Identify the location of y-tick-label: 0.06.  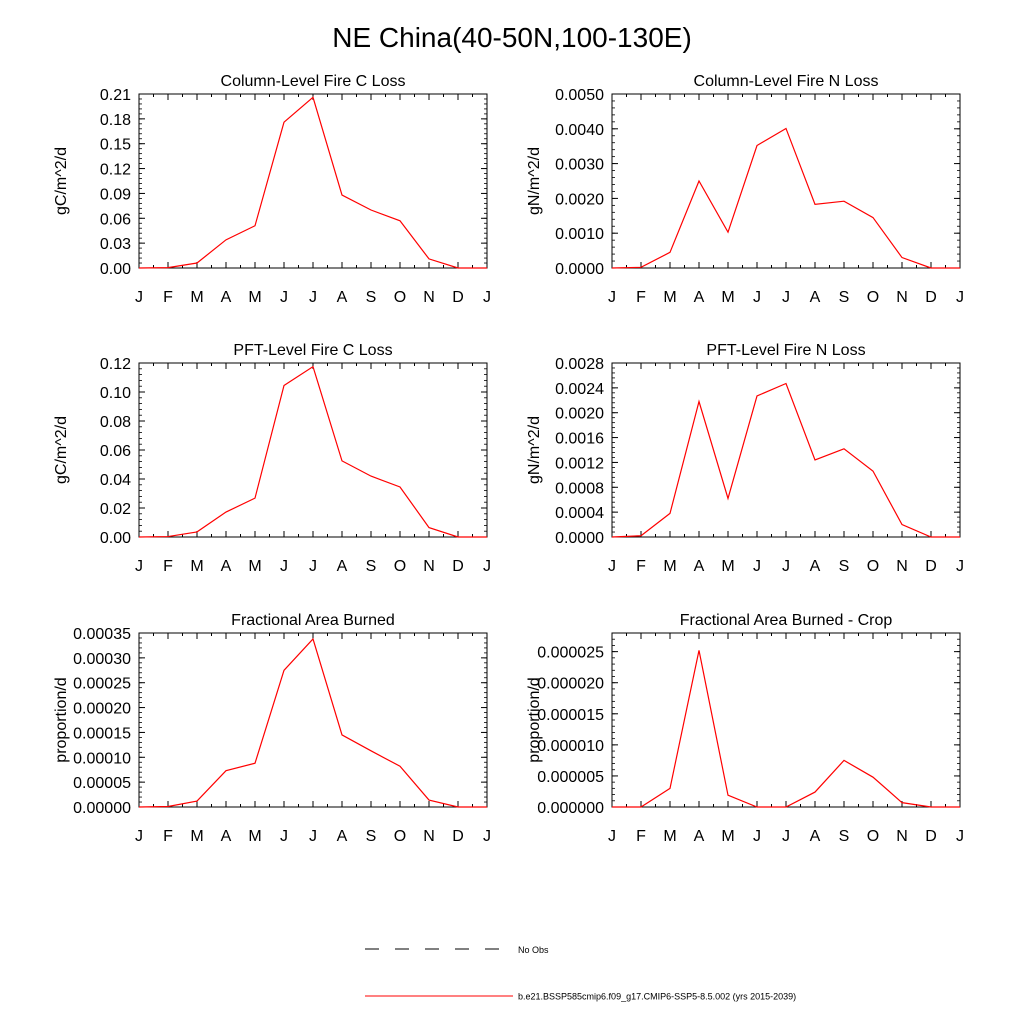
(115, 451).